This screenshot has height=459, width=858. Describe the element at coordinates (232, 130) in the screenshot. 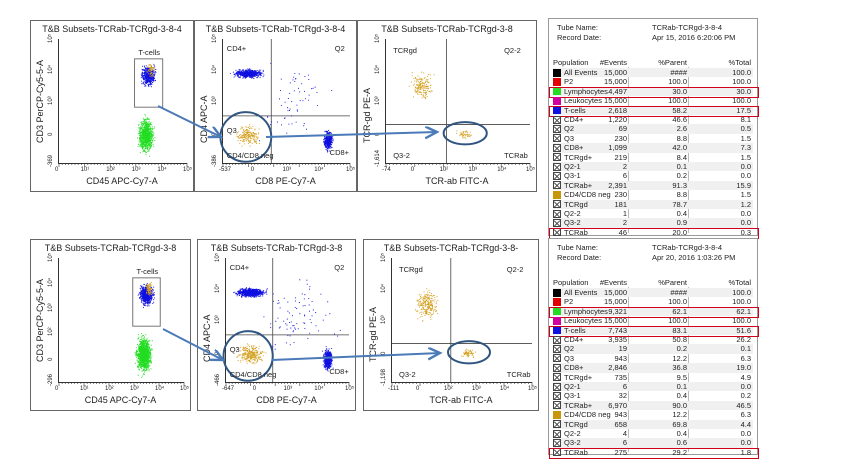

I see `gate-label: Q3` at that location.